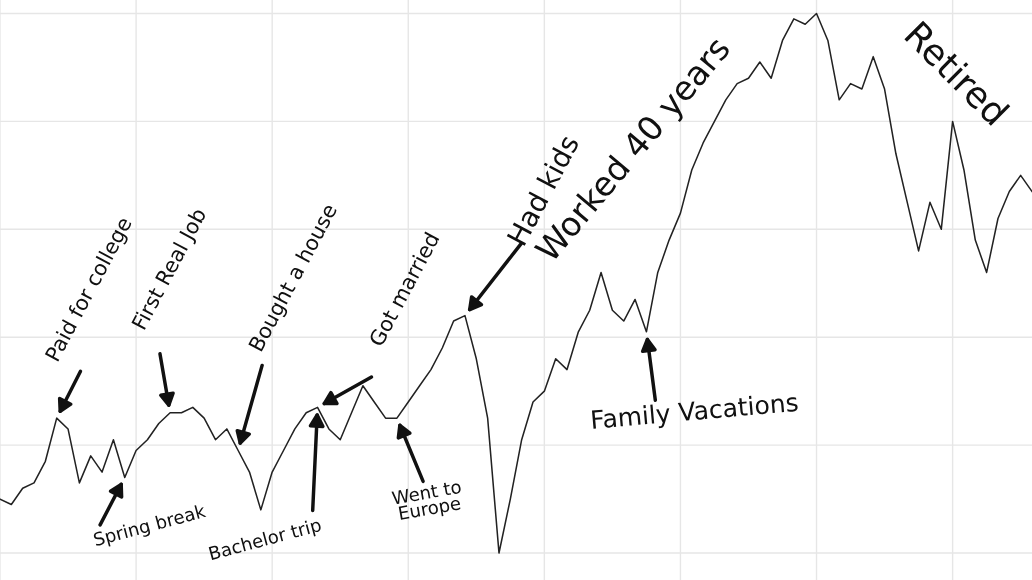  I want to click on annotation: Spring break, so click(150, 526).